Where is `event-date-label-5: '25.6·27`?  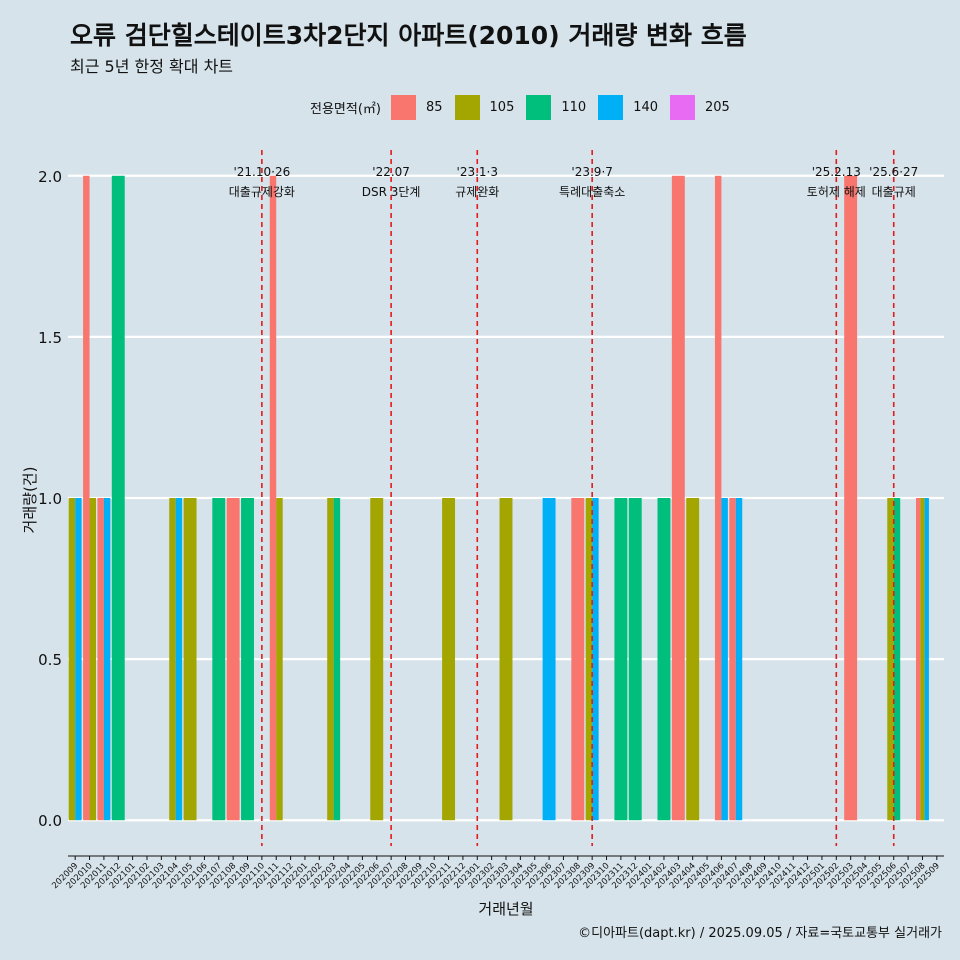
event-date-label-5: '25.6·27 is located at coordinates (893, 172).